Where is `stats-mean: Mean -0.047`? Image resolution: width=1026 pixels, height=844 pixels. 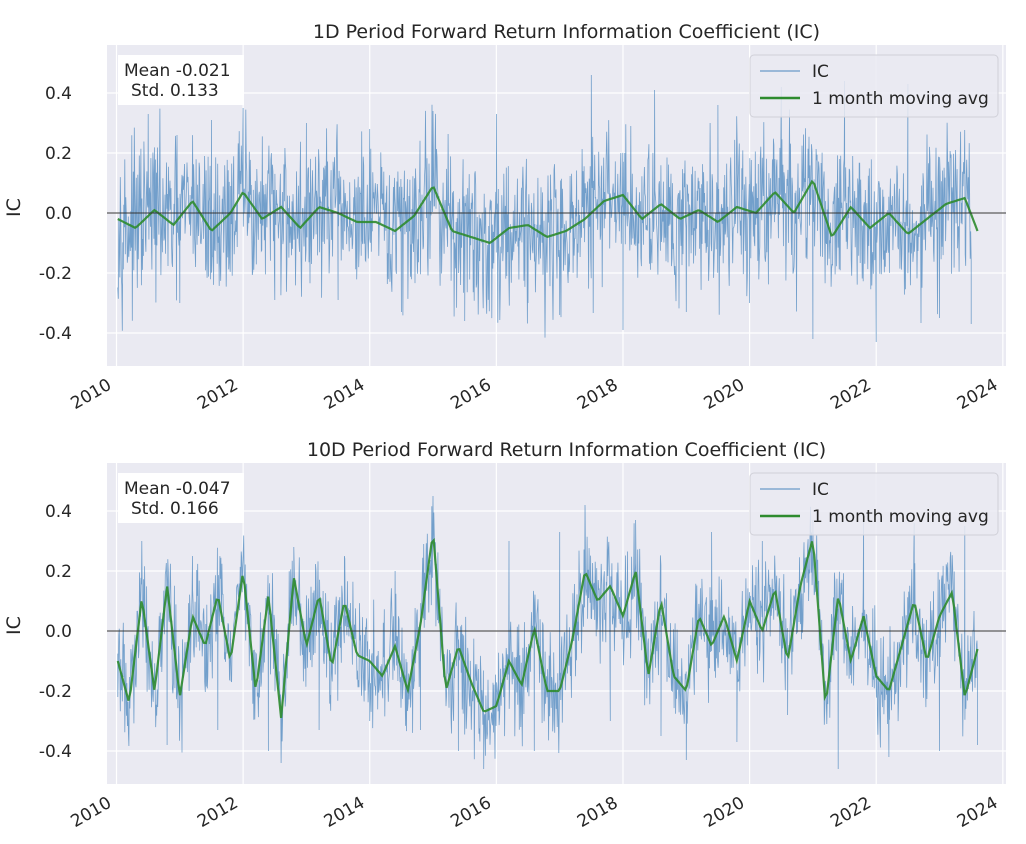
stats-mean: Mean -0.047 is located at coordinates (177, 489).